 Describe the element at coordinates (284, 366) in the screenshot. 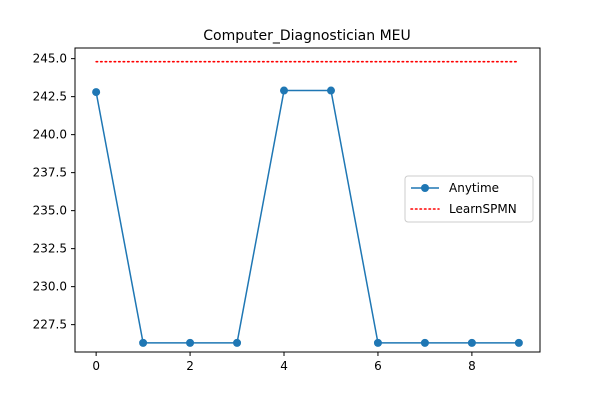

I see `x-tick-label: 4` at that location.